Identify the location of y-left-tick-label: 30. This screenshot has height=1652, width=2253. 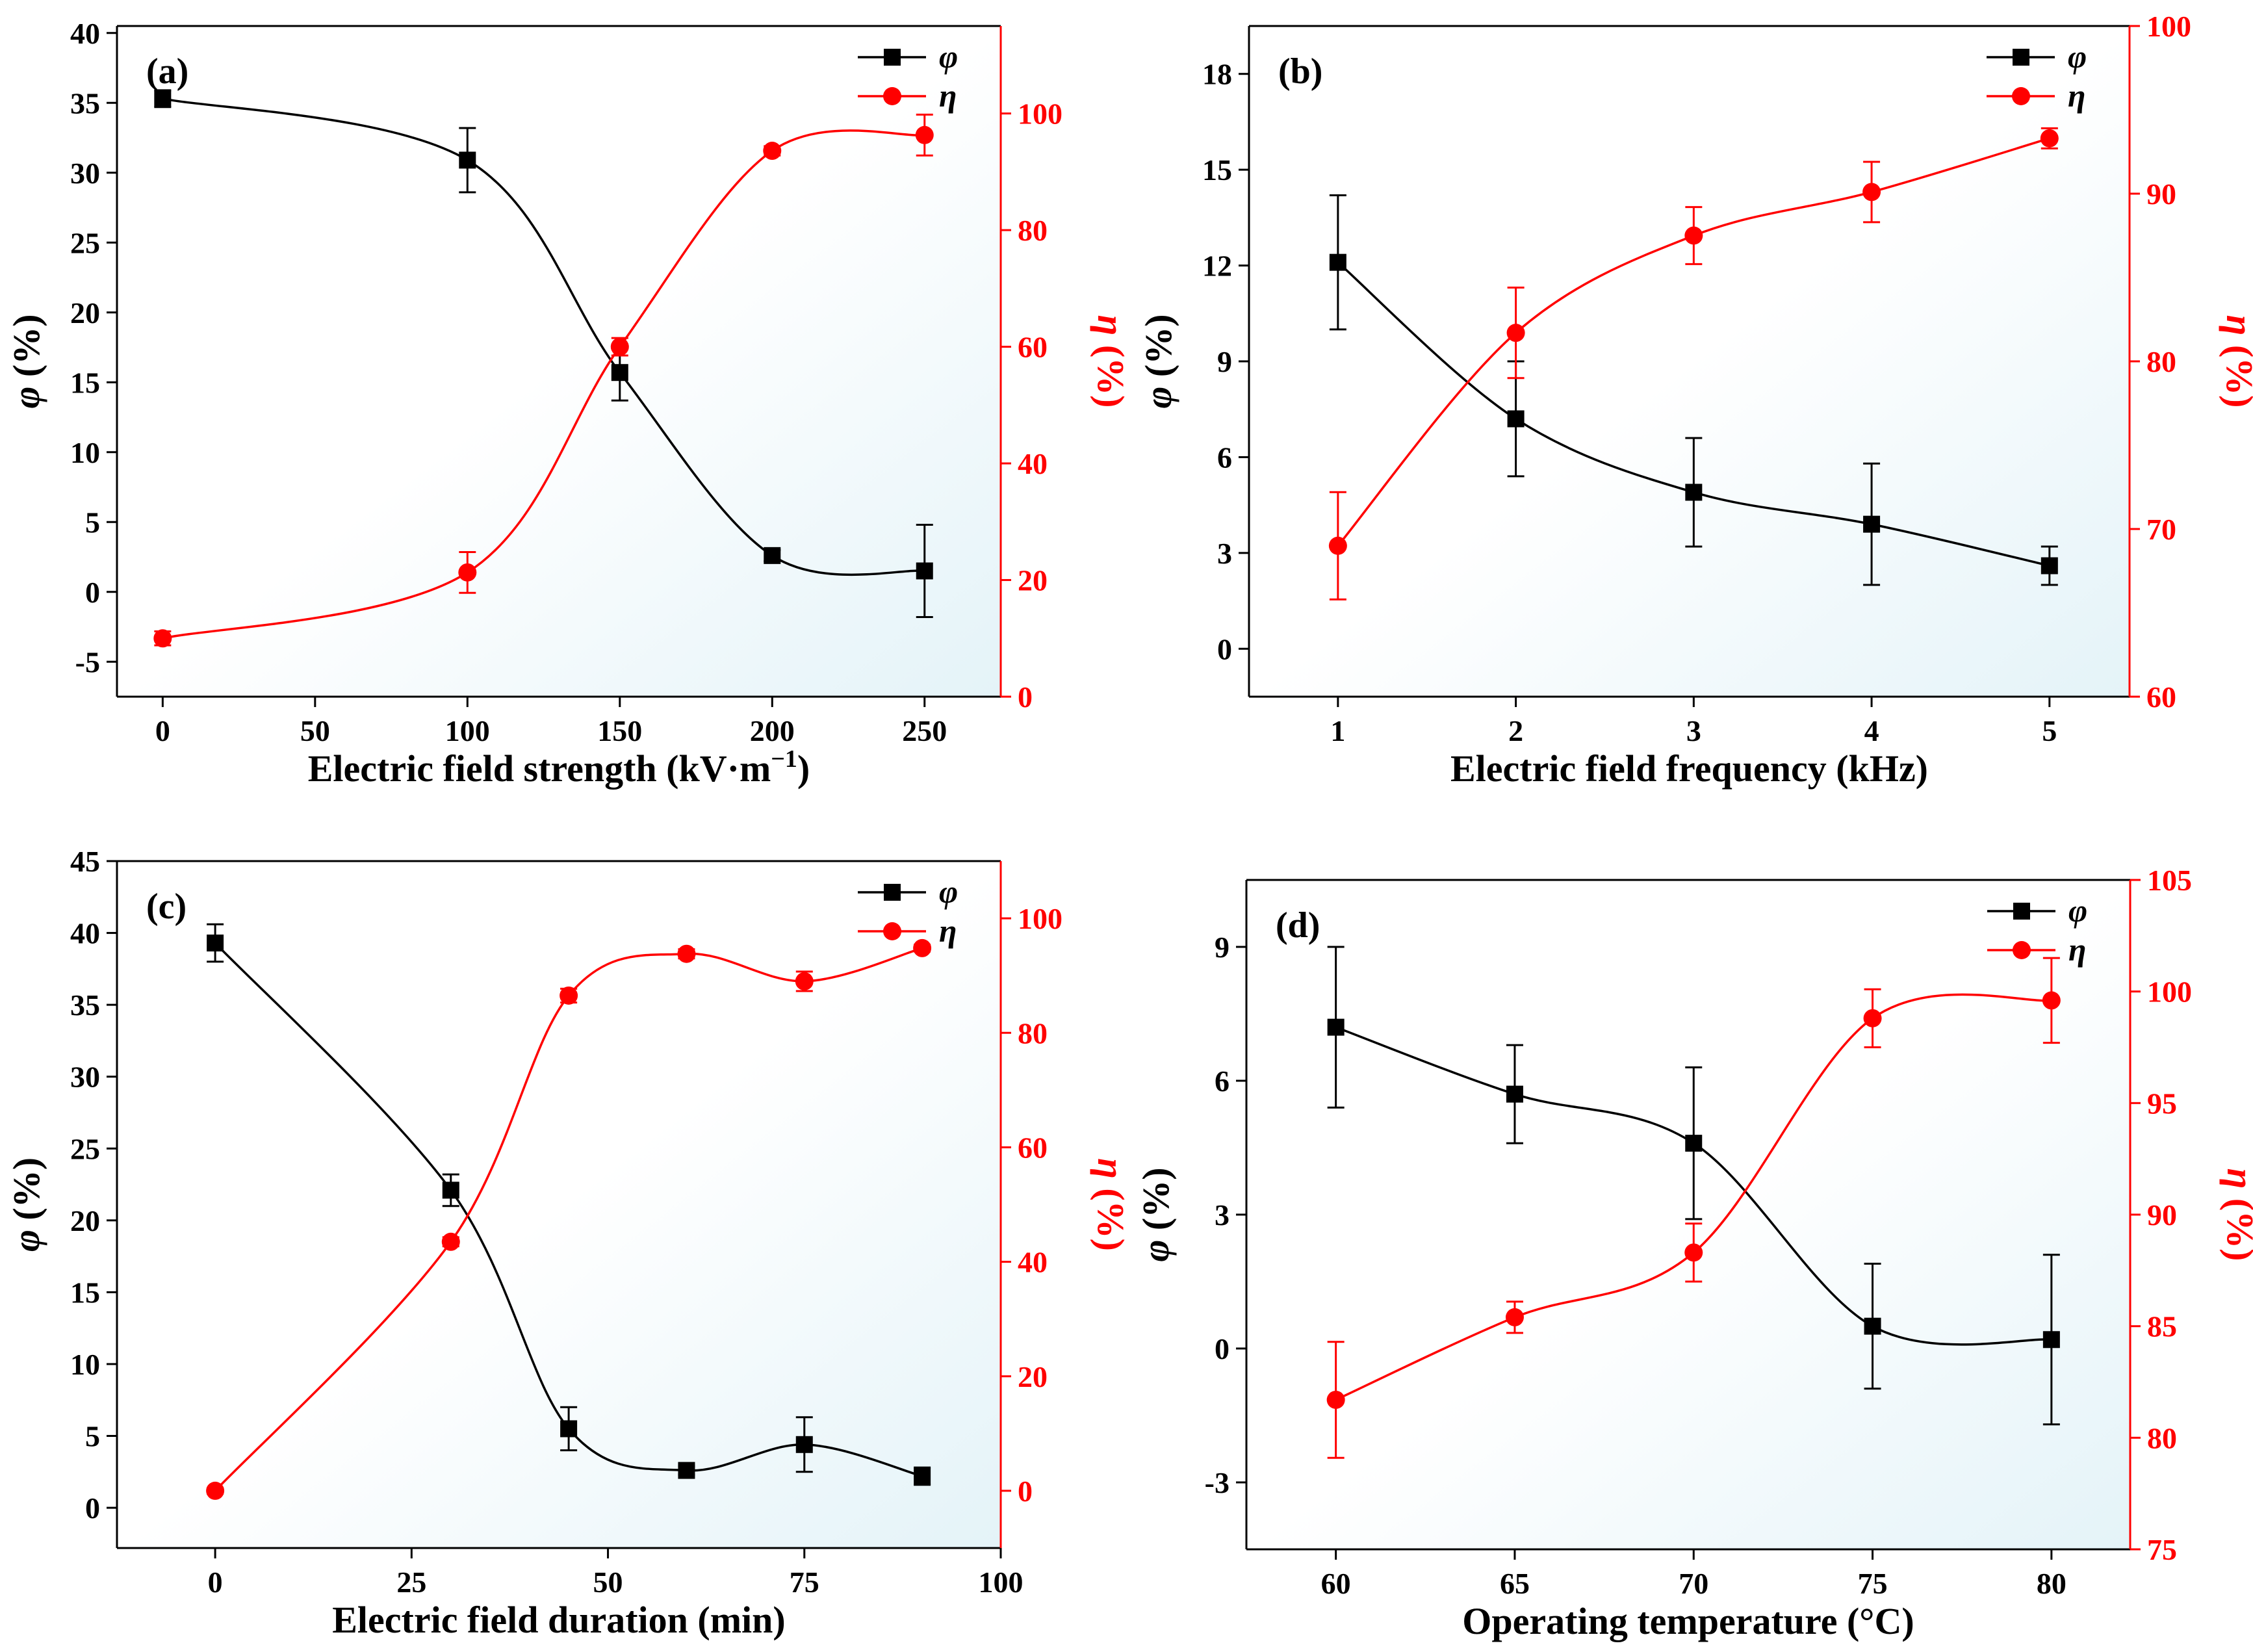
(85, 1077).